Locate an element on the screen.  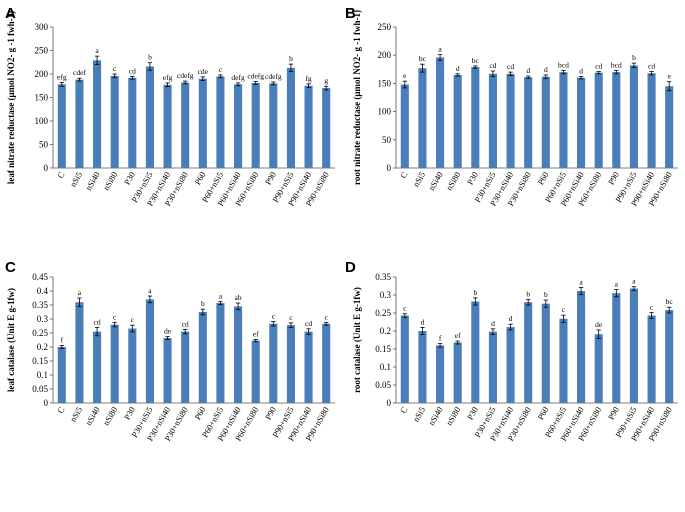
panel-letter: D is located at coordinates (350, 267).